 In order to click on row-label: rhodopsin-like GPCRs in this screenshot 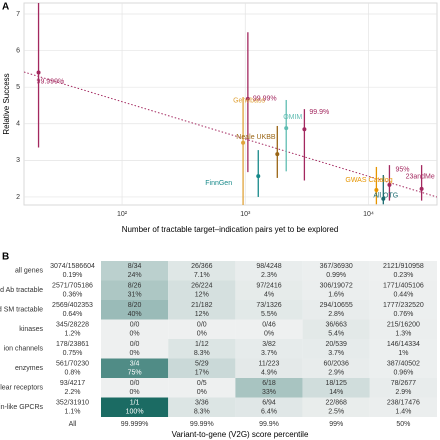, I will do `click(21, 407)`.